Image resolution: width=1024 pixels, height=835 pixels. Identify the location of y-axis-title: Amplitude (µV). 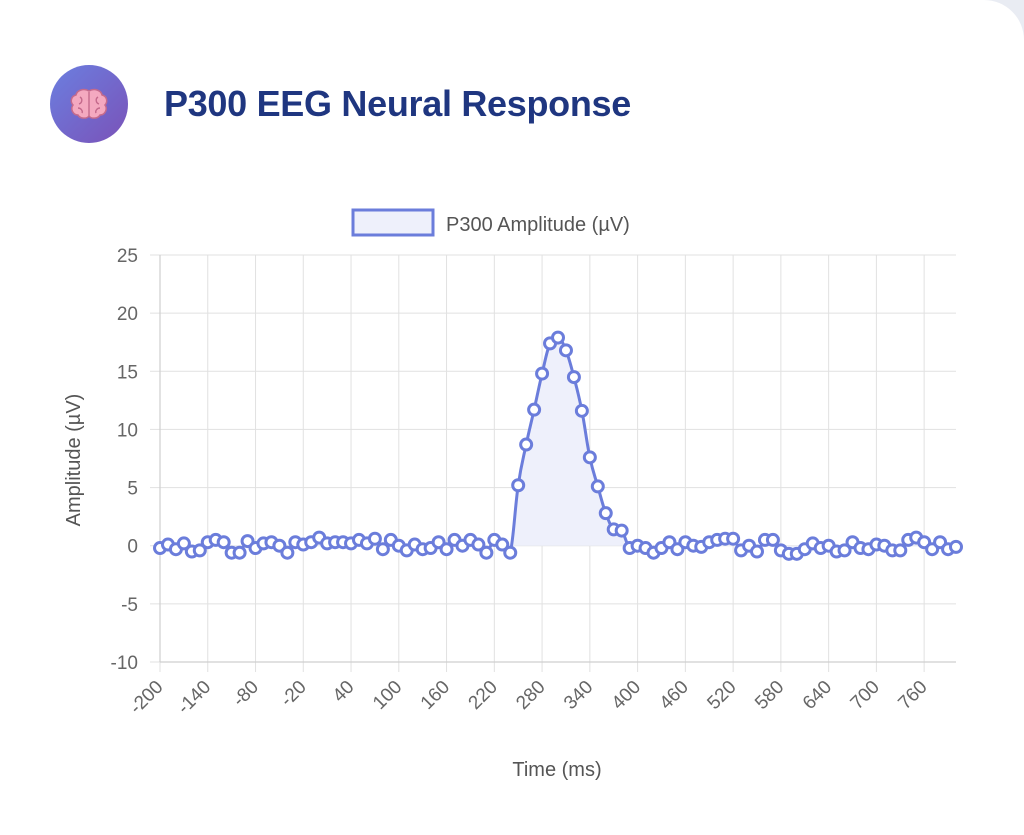
(74, 460).